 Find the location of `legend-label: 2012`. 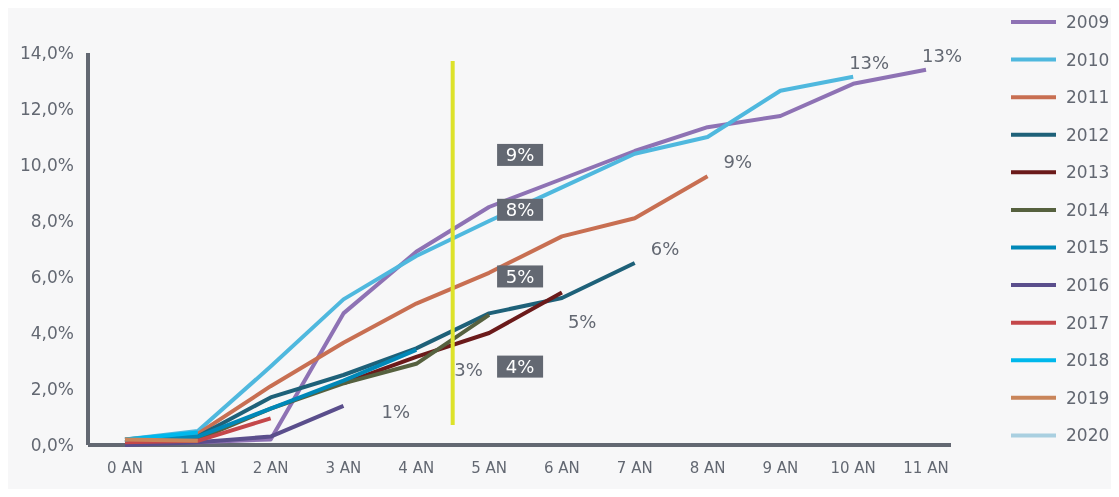

legend-label: 2012 is located at coordinates (1088, 134).